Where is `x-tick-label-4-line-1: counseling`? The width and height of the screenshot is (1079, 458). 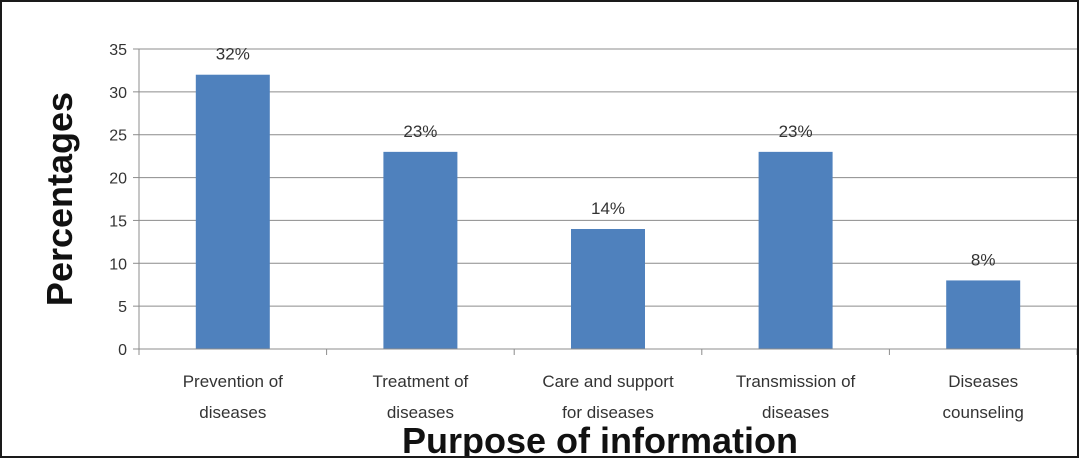
x-tick-label-4-line-1: counseling is located at coordinates (983, 412).